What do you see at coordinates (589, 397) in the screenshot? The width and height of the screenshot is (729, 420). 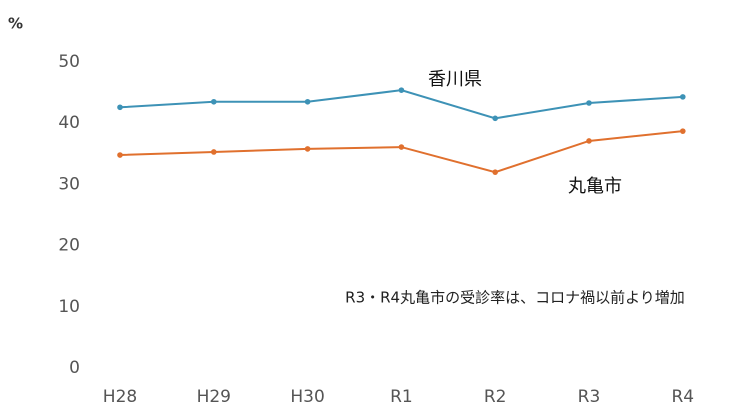 I see `x-tick-label: R3` at bounding box center [589, 397].